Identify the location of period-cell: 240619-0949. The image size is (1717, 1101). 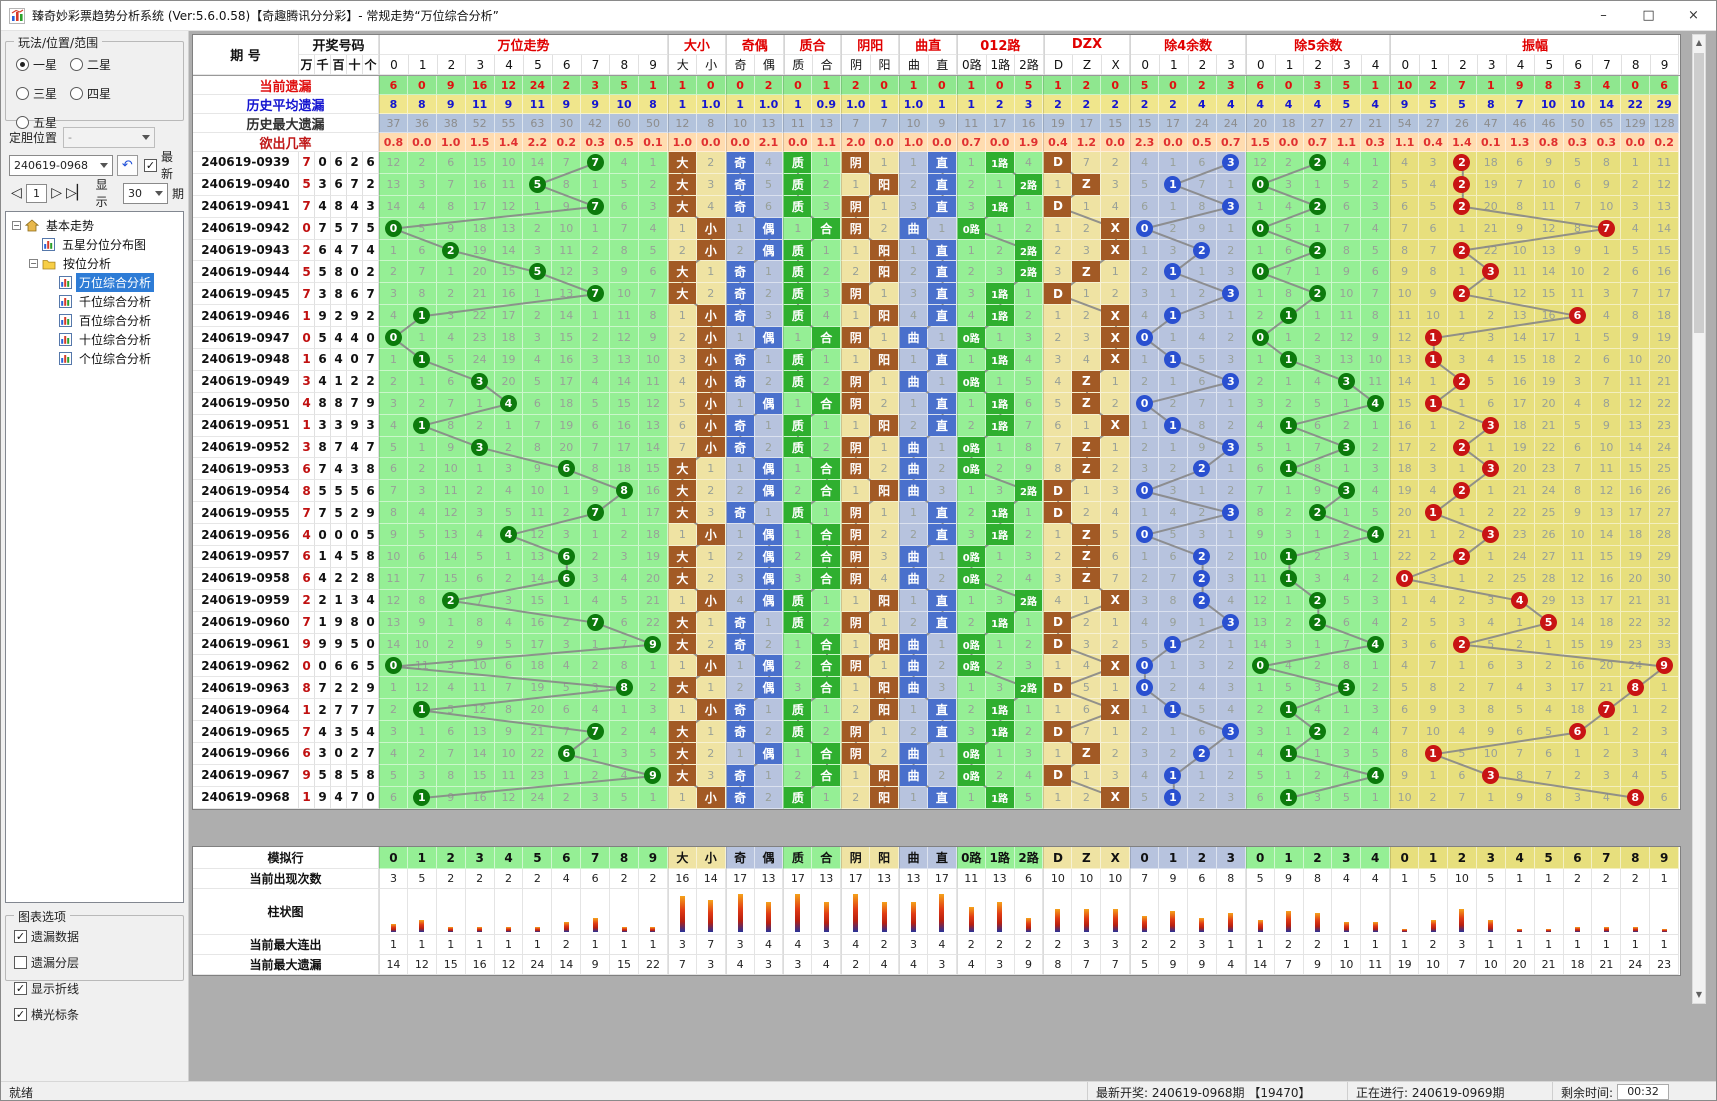
(246, 381).